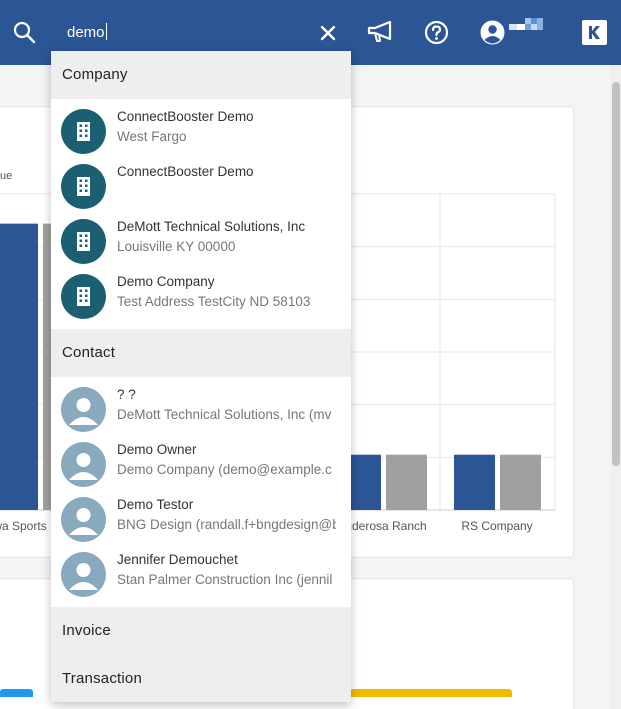 The image size is (621, 709). I want to click on card-accent-strip-blue, so click(16, 693).